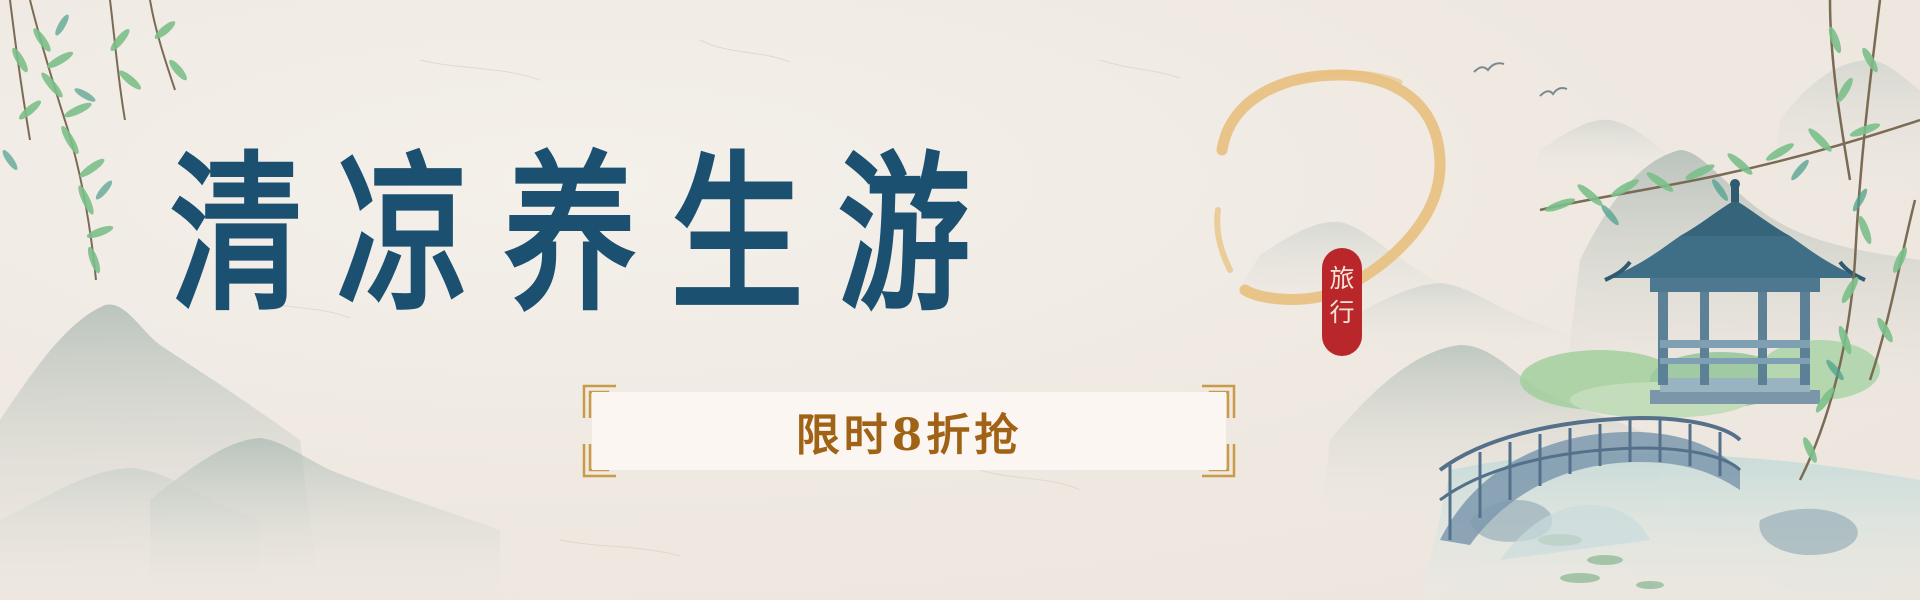 This screenshot has height=600, width=1920. Describe the element at coordinates (909, 435) in the screenshot. I see `promo-text: 限时8折抢` at that location.